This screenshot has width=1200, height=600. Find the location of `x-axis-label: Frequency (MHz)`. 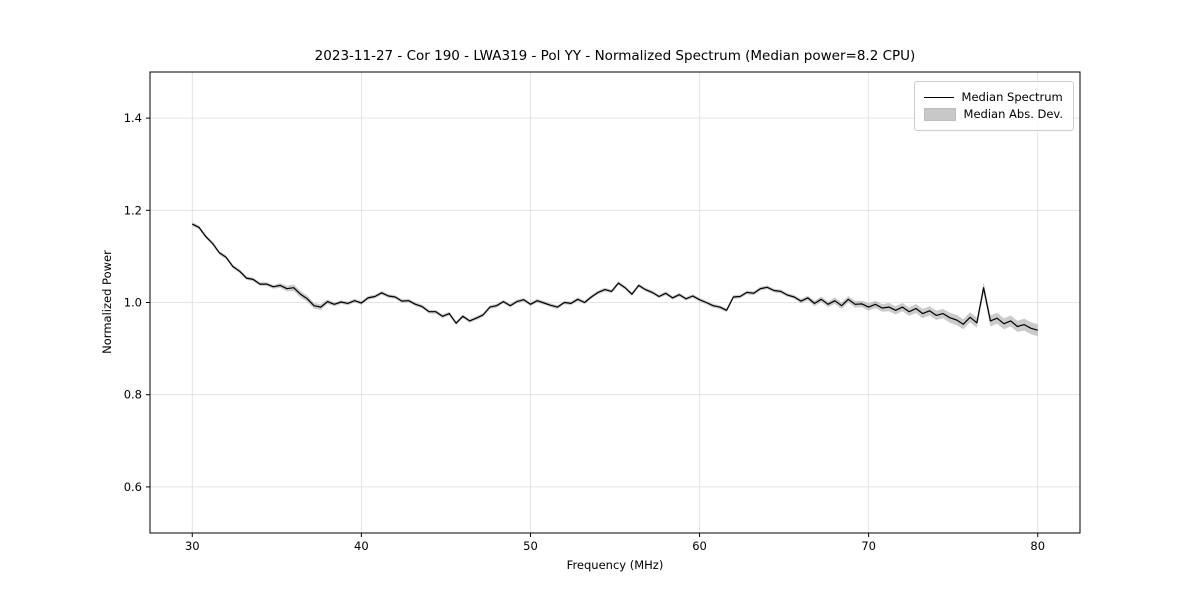

x-axis-label: Frequency (MHz) is located at coordinates (615, 565).